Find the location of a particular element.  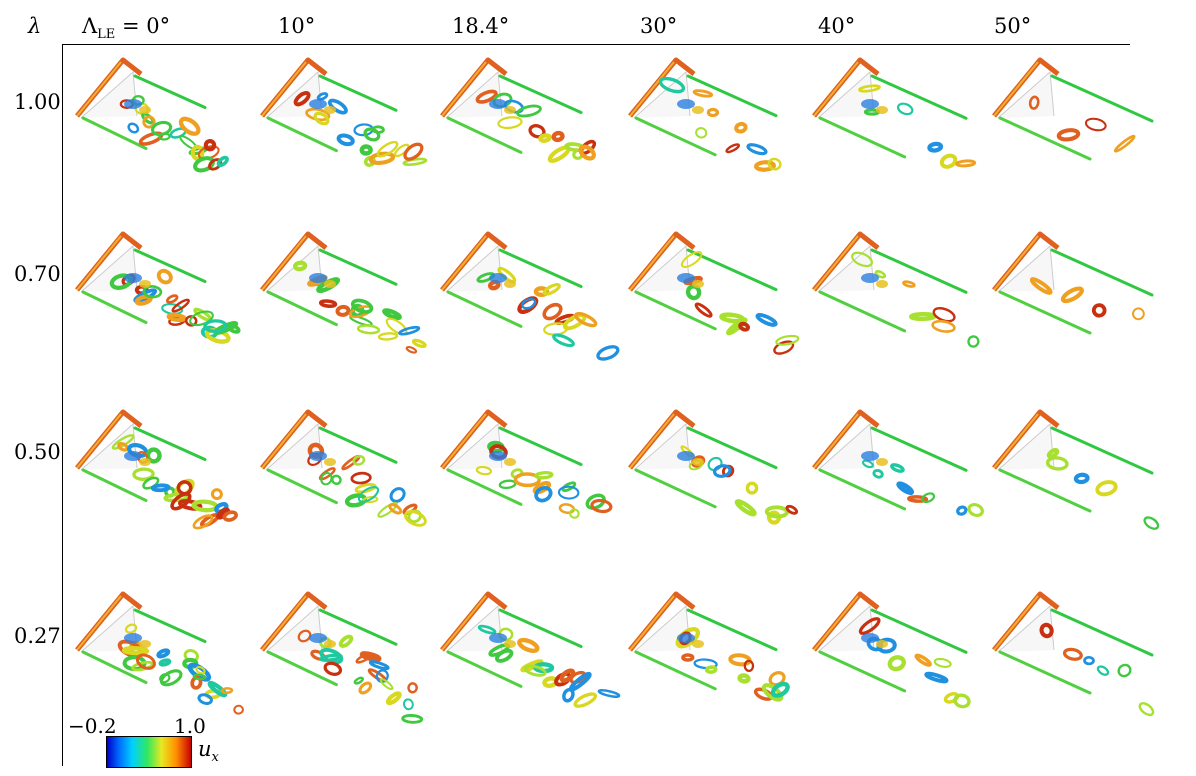

colorbar is located at coordinates (149, 752).